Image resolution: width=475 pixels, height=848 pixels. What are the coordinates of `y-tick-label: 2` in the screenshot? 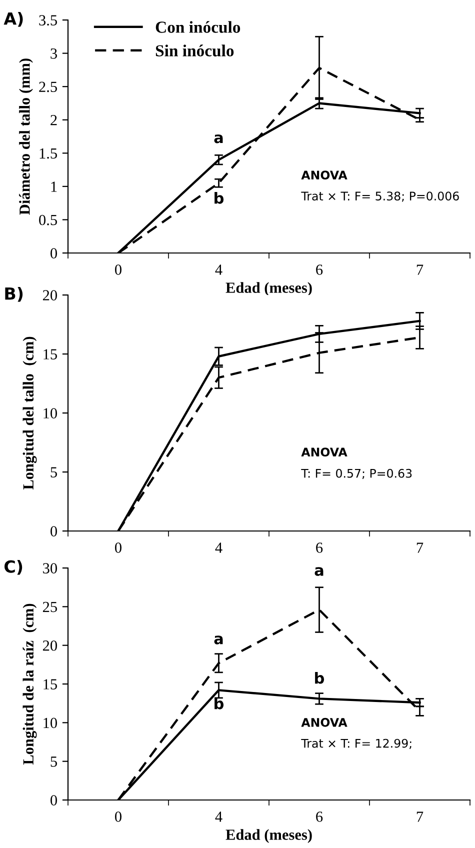 It's located at (53, 120).